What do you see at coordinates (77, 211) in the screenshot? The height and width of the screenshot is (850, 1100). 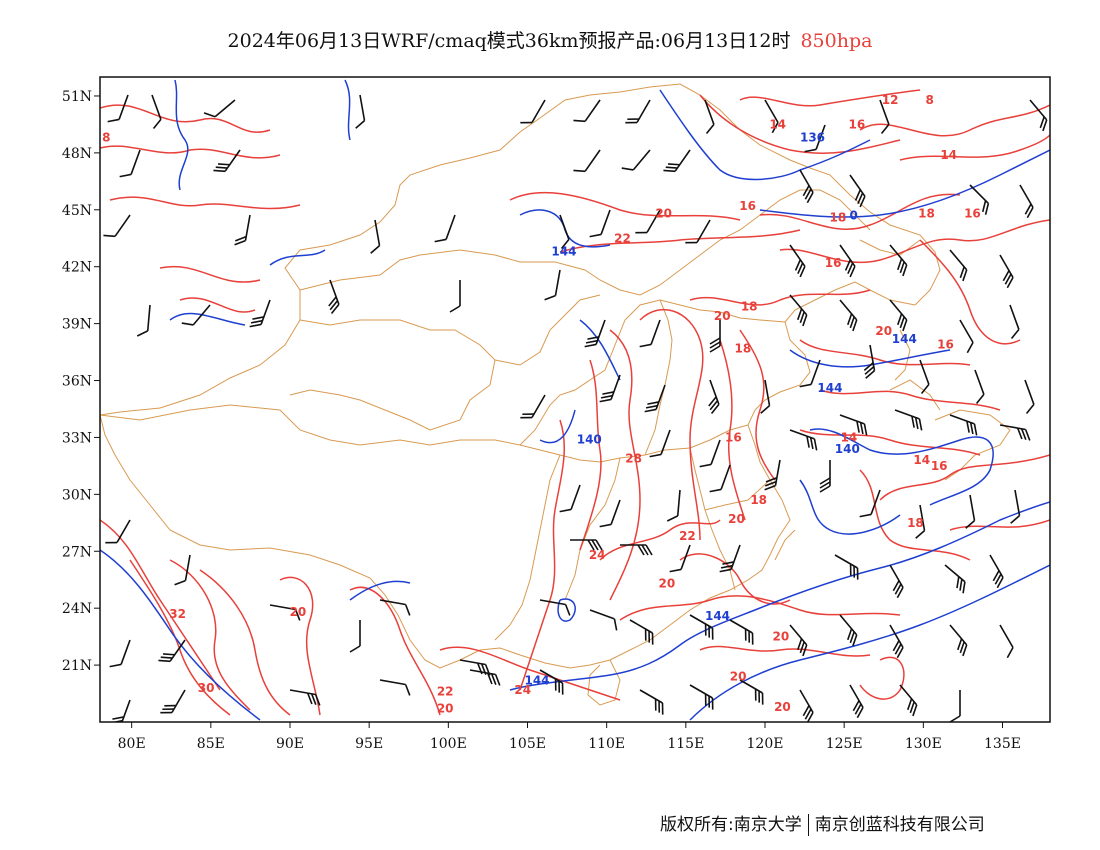 I see `lat-tick-label: 45N` at bounding box center [77, 211].